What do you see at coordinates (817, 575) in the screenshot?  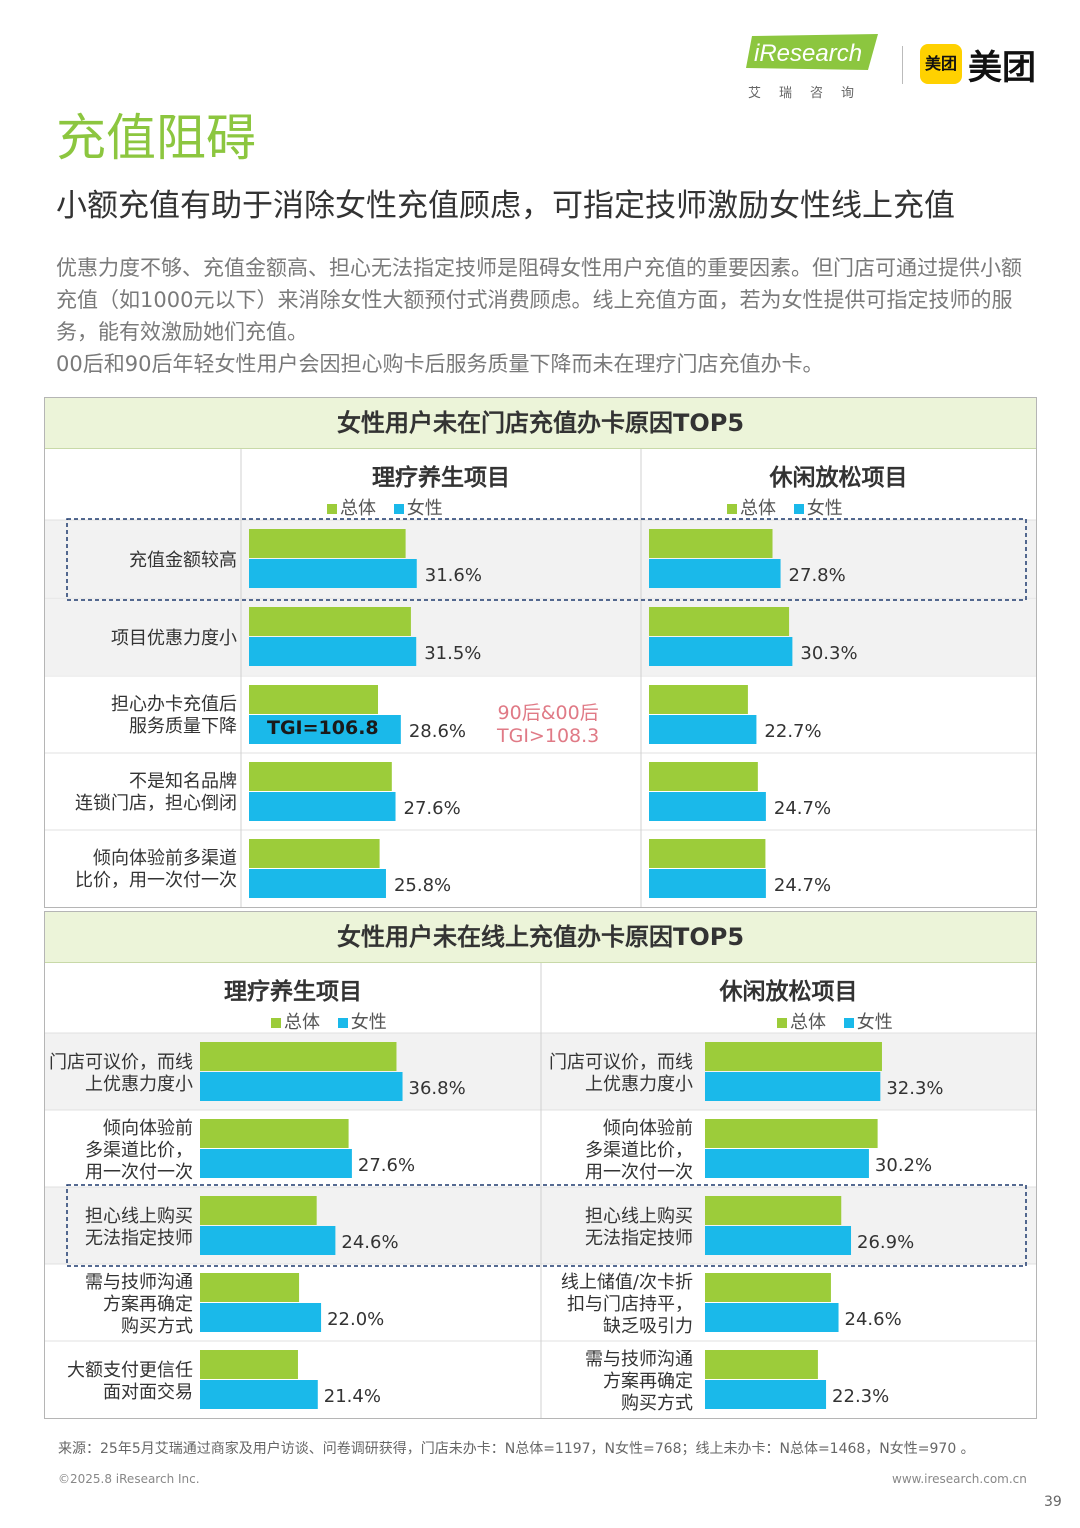 I see `data-label: 27.8%` at bounding box center [817, 575].